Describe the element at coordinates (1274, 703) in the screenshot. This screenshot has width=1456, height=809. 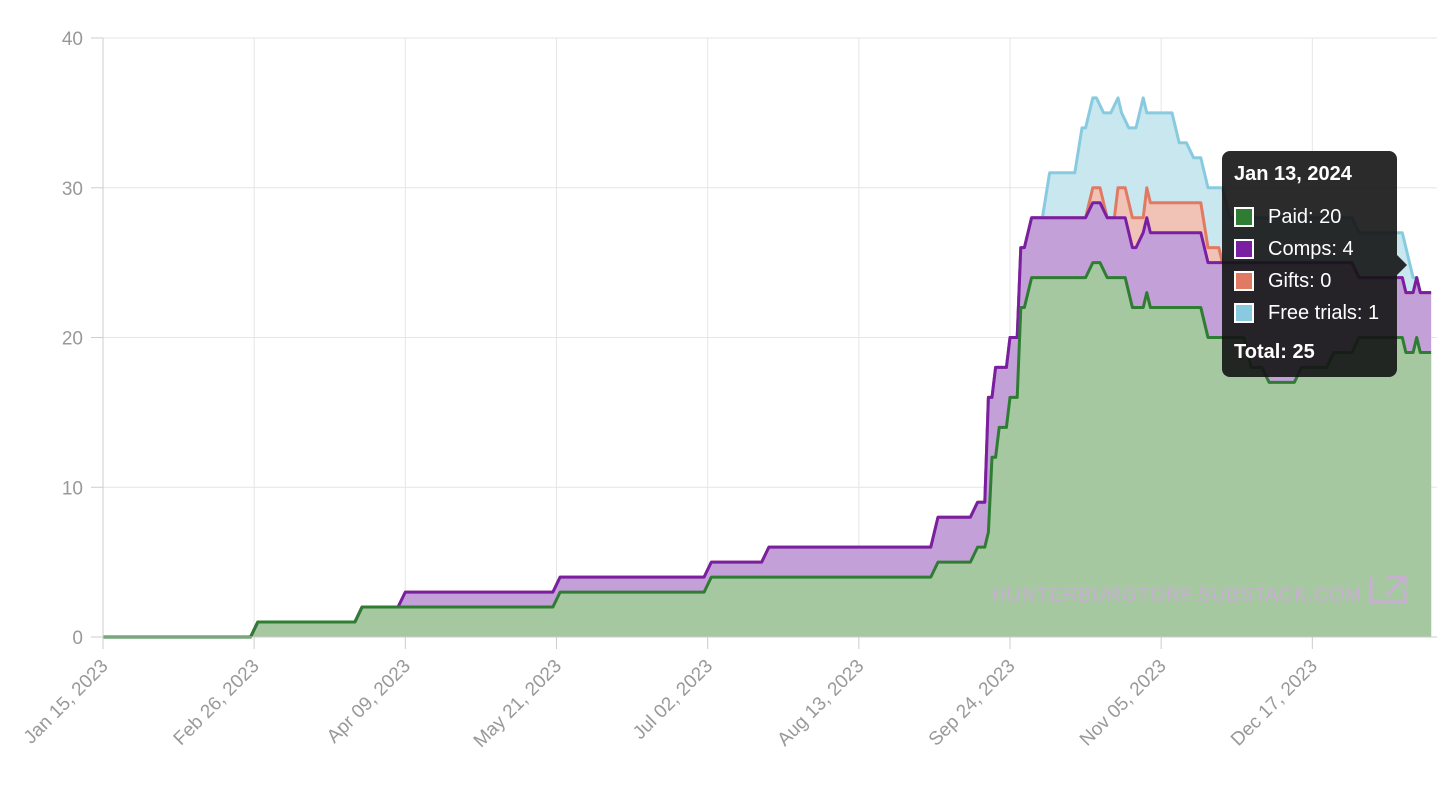
I see `x-tick-label: Dec 17, 2023` at that location.